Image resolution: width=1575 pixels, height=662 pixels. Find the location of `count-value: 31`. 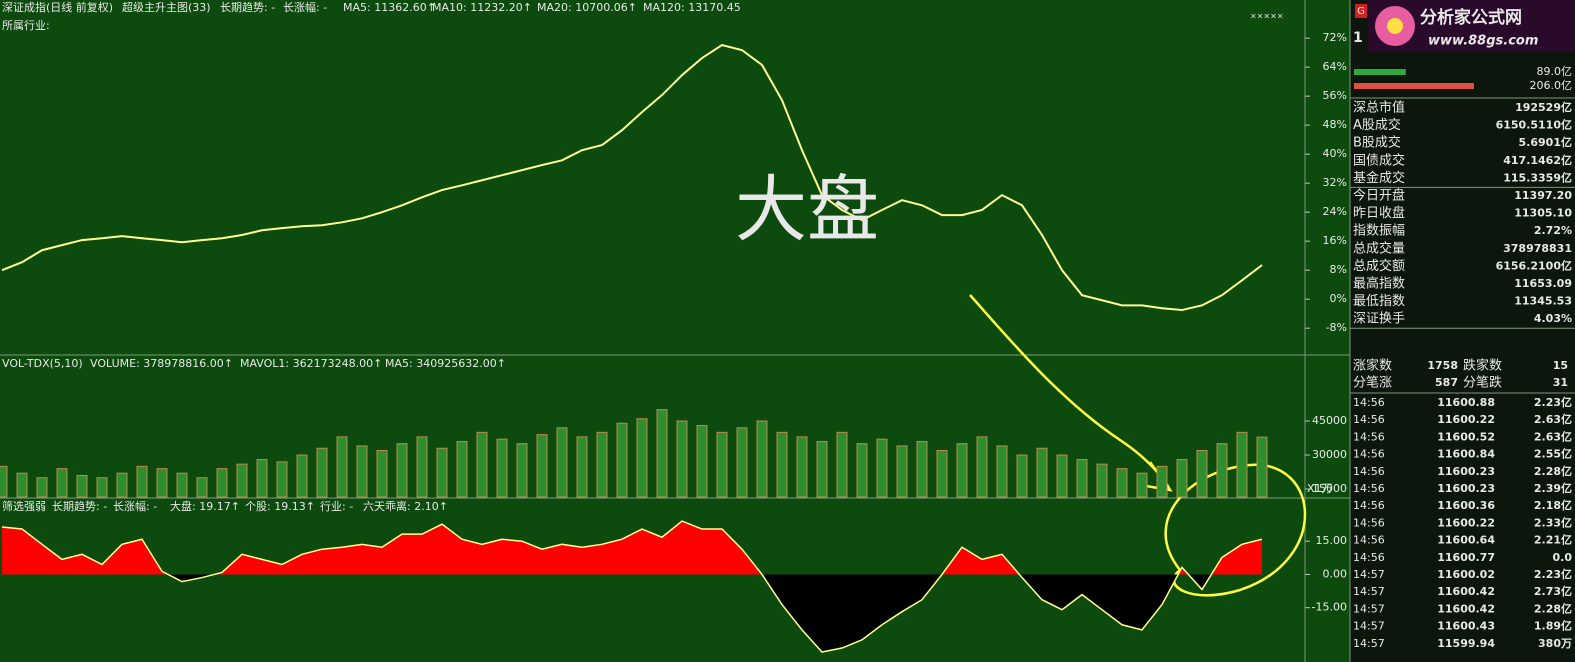

count-value: 31 is located at coordinates (1560, 382).